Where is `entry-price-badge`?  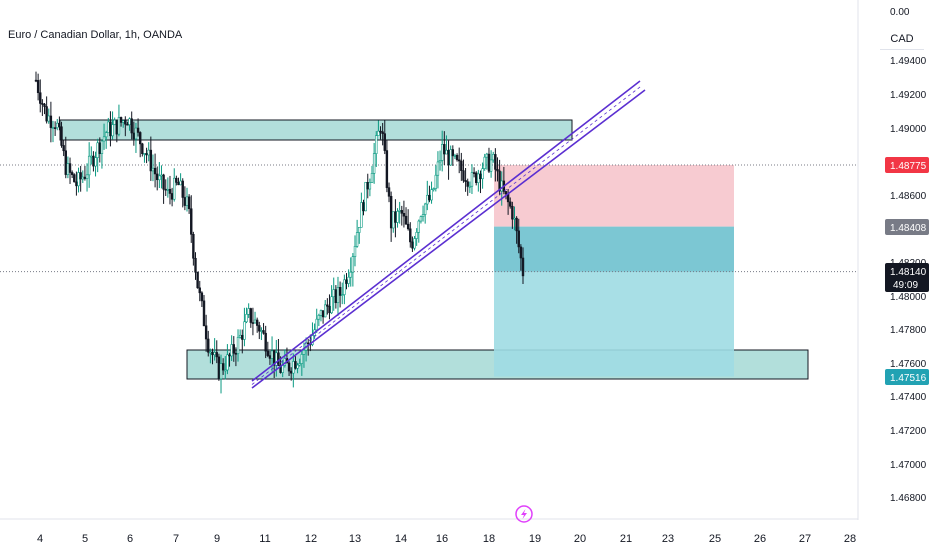 entry-price-badge is located at coordinates (907, 227).